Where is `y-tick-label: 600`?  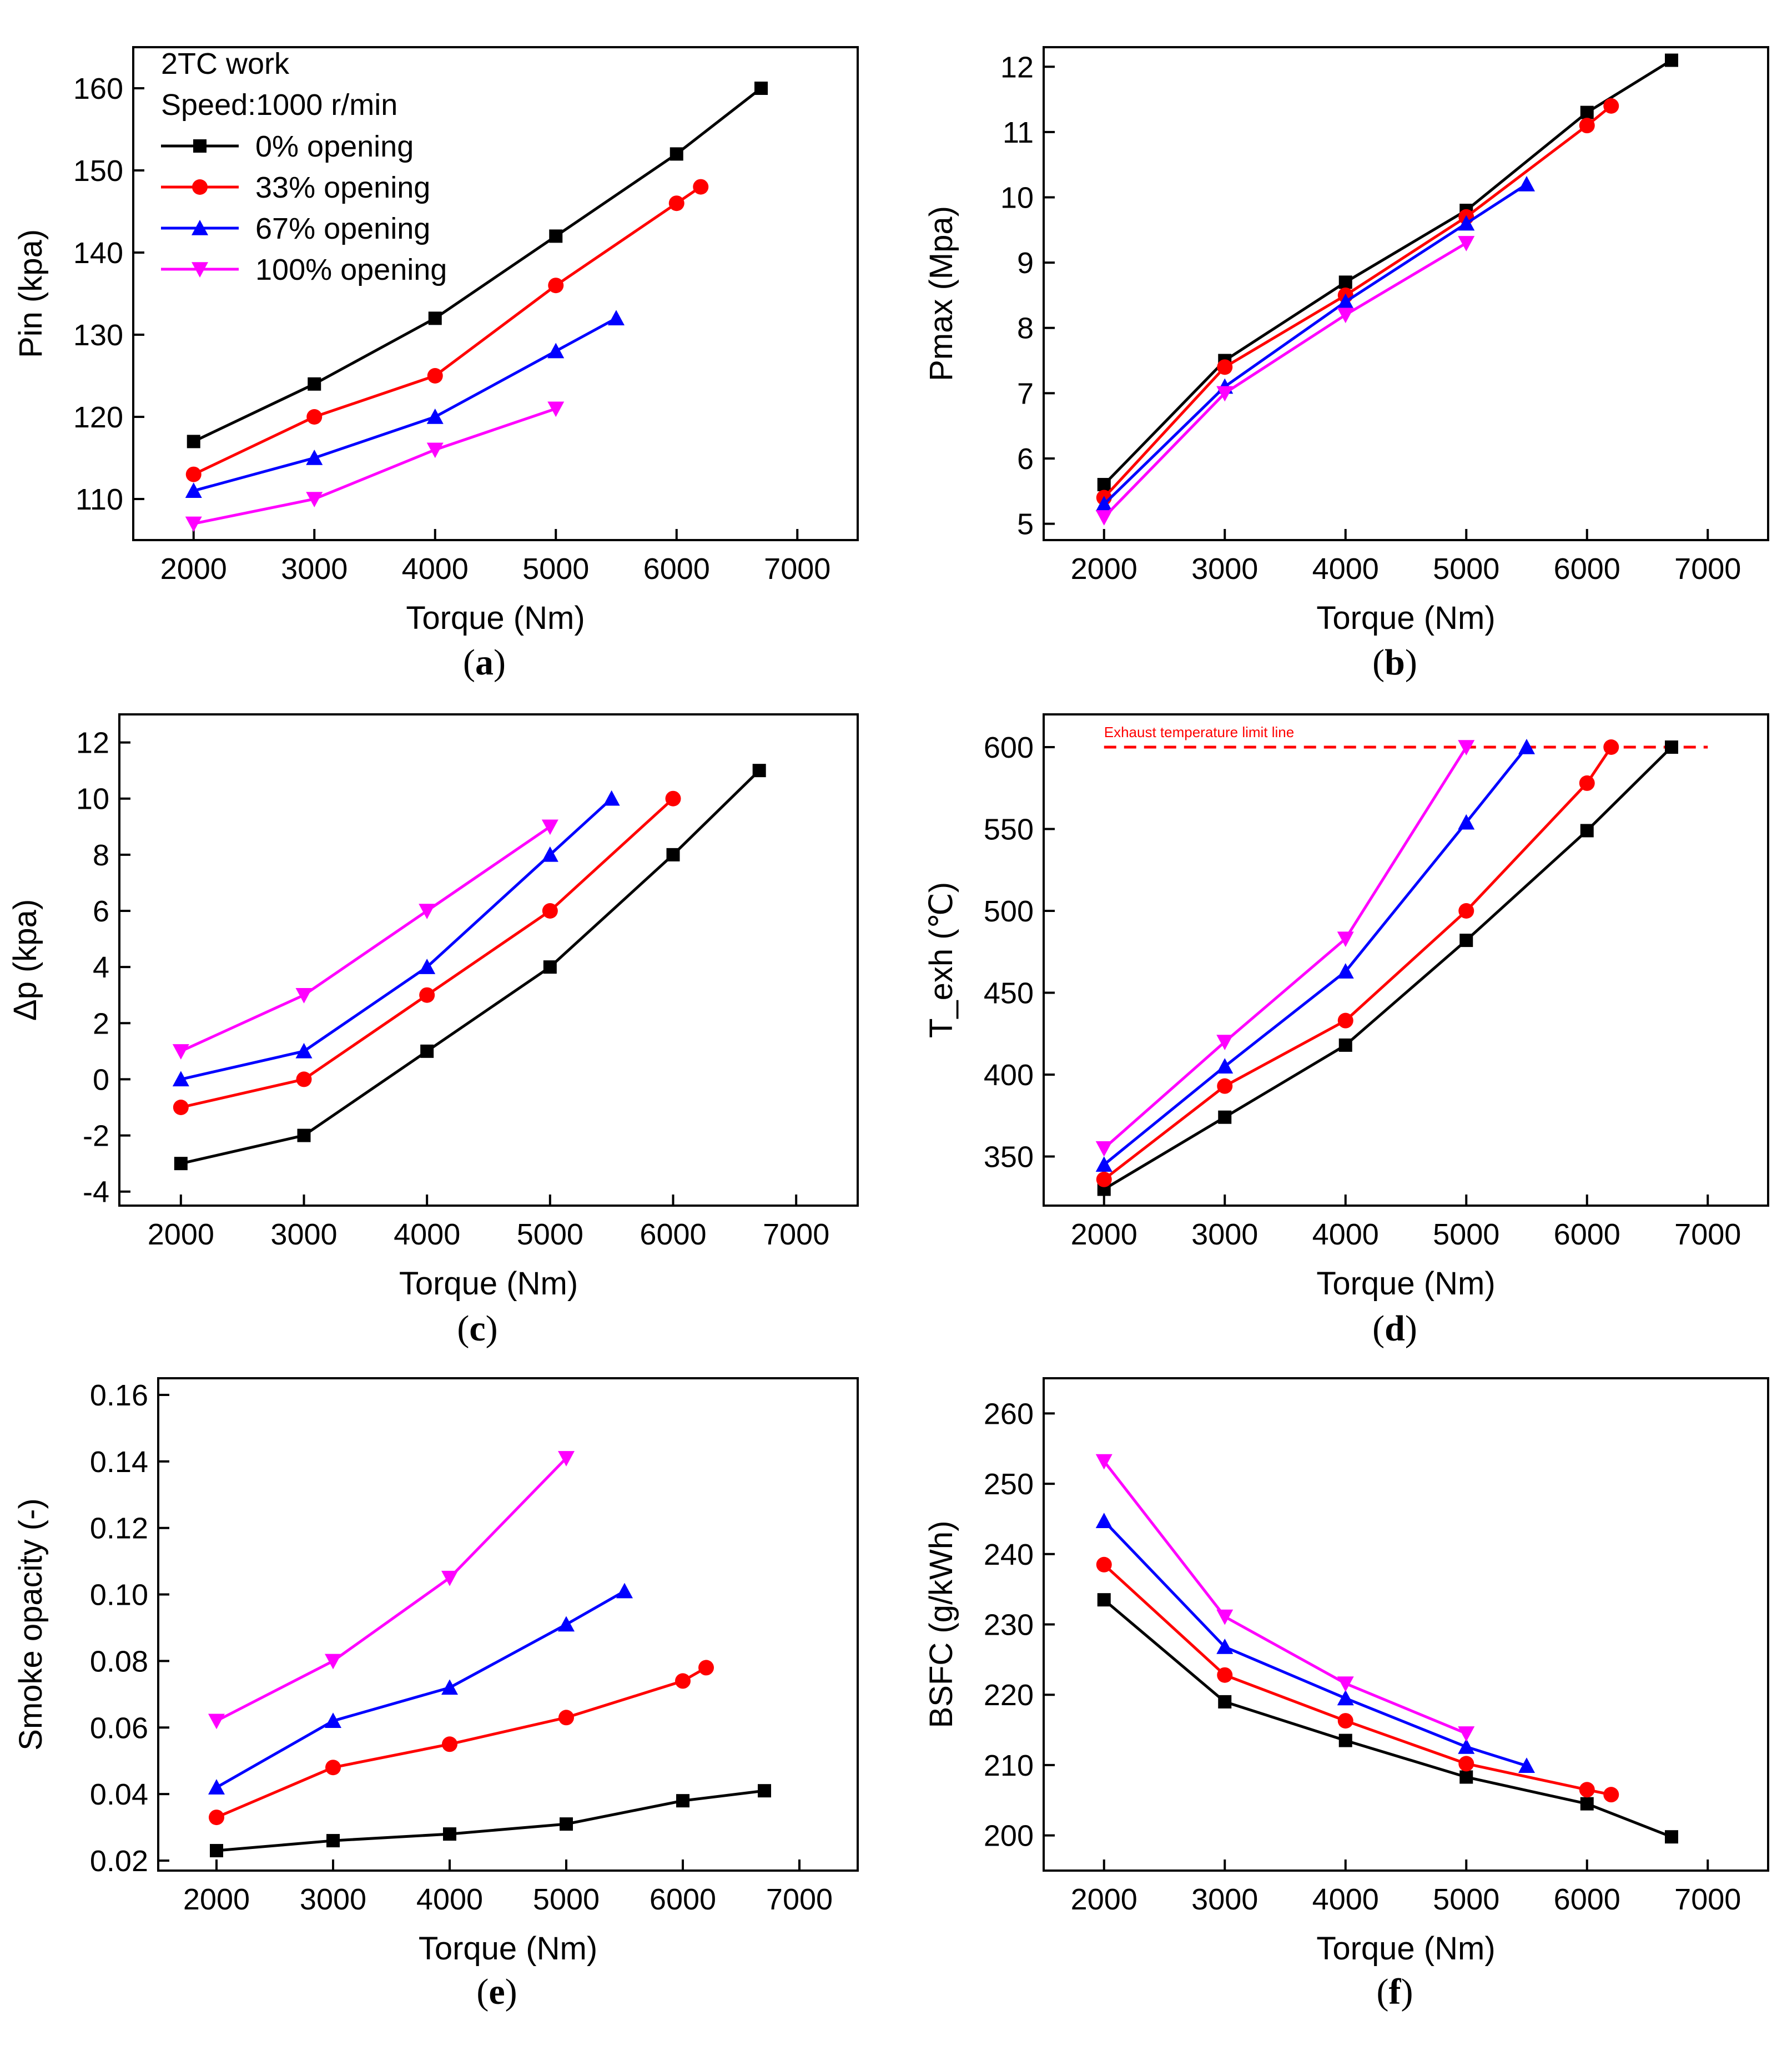
y-tick-label: 600 is located at coordinates (1009, 747).